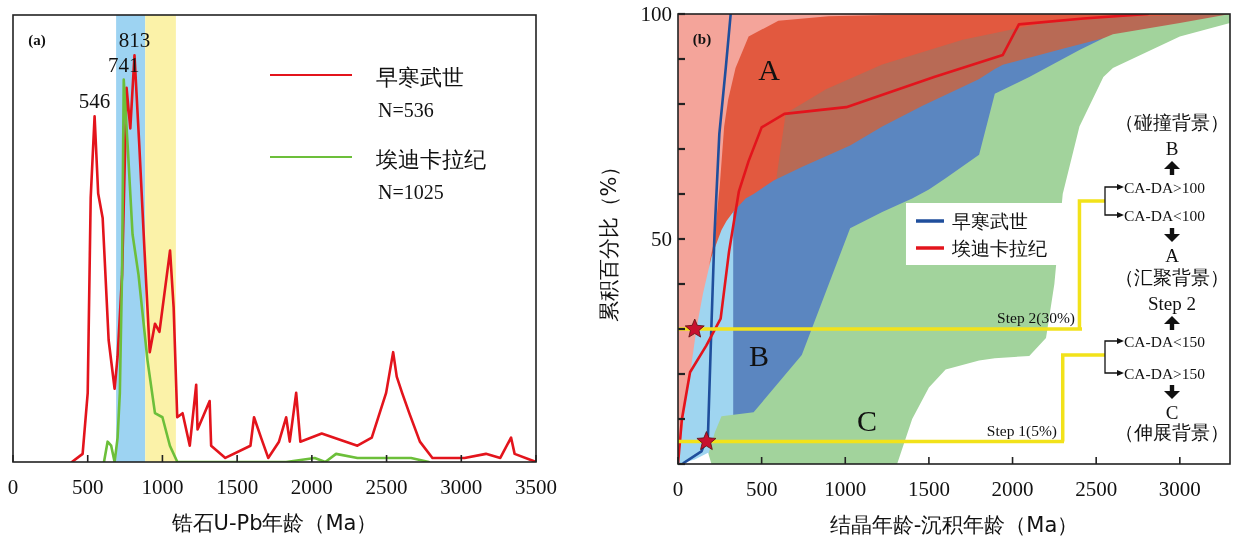  I want to click on x-tick-label: 3500, so click(536, 487).